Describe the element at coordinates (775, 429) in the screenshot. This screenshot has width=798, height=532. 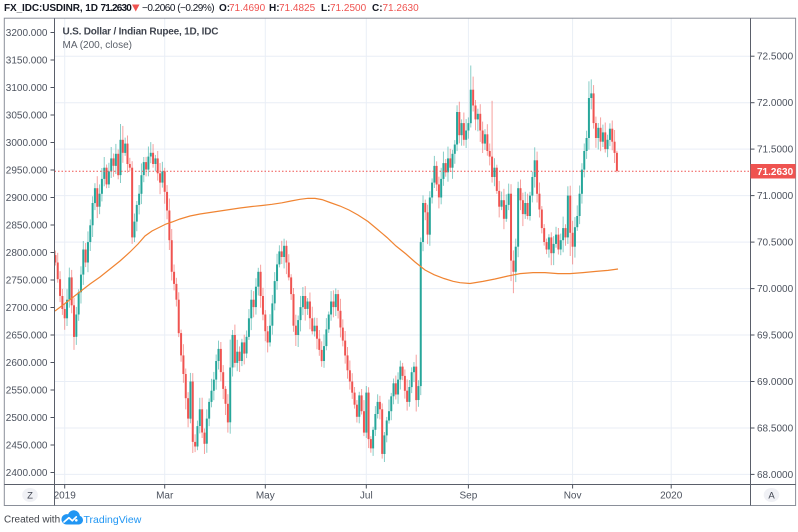
I see `svg-text: 68.5000` at that location.